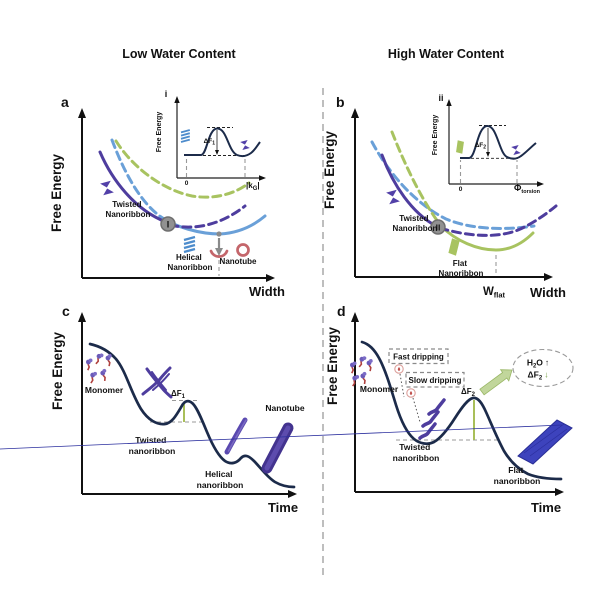 This screenshot has height=600, width=600. I want to click on panel-d-xaxis-label: Time, so click(546, 507).